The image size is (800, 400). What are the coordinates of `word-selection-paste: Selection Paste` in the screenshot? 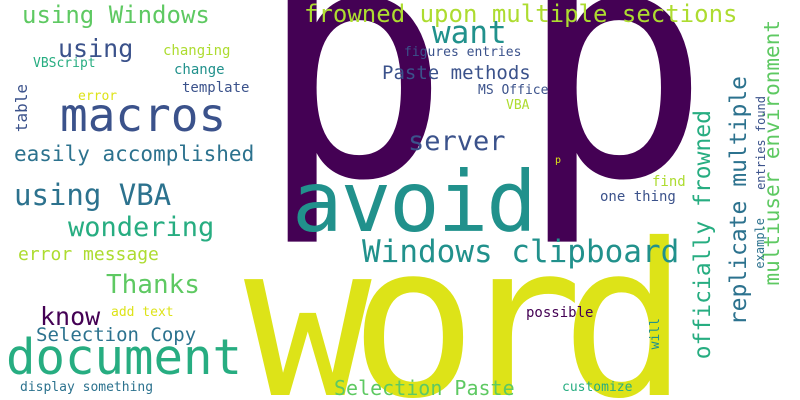 It's located at (424, 388).